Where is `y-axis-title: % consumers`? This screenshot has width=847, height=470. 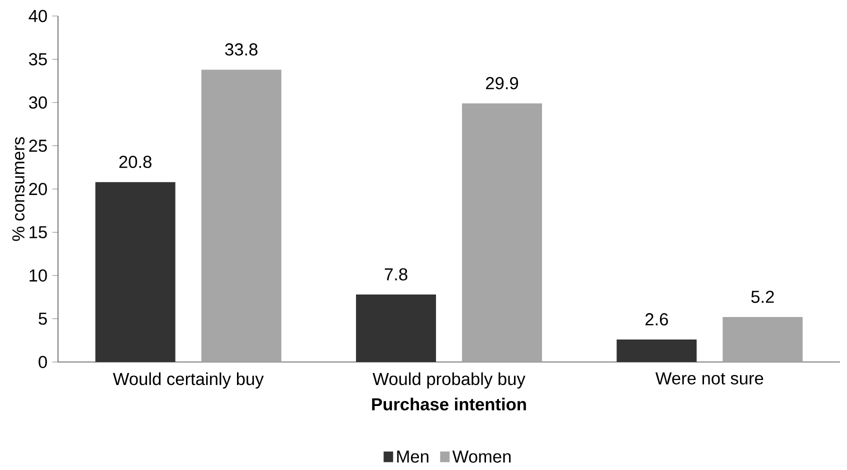
y-axis-title: % consumers is located at coordinates (18, 189).